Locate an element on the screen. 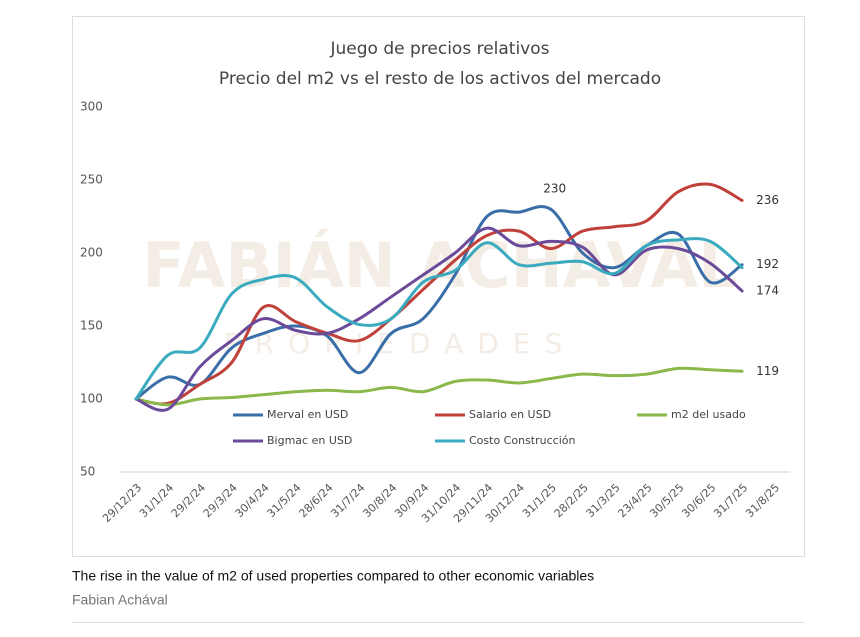  data-label: 230 is located at coordinates (554, 189).